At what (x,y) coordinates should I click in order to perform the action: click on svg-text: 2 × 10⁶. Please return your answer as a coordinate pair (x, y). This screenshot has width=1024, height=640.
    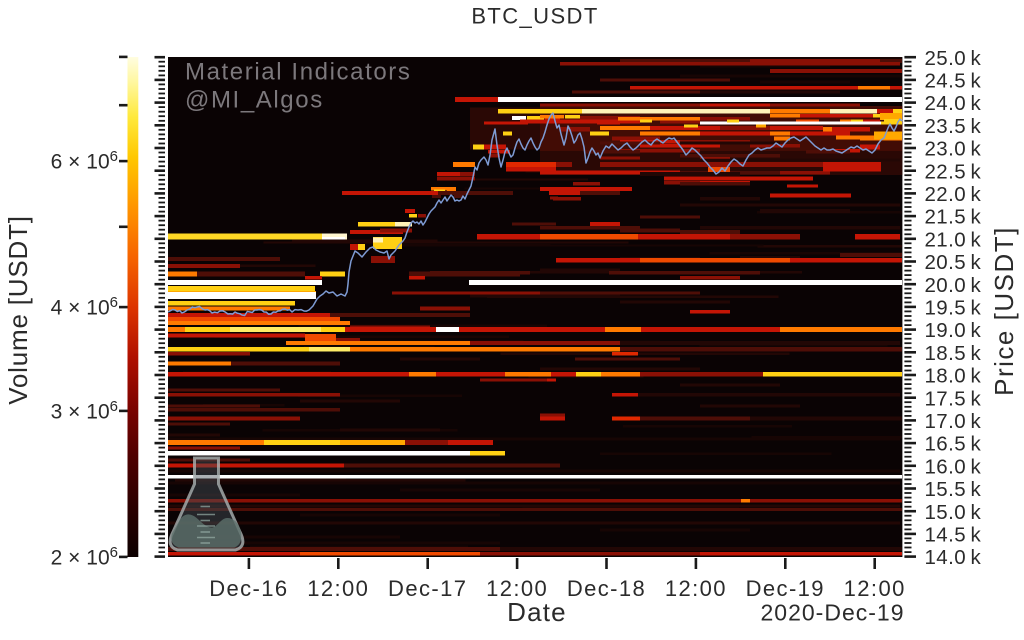
    Looking at the image, I should click on (84, 557).